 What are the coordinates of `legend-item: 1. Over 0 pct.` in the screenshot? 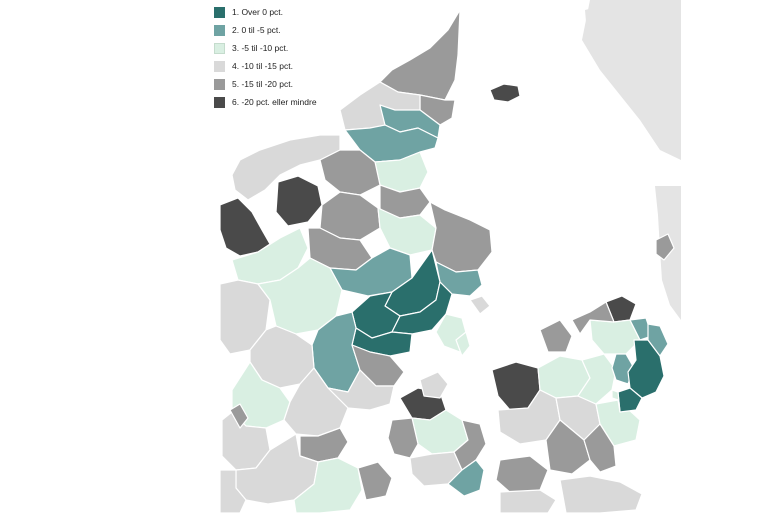 It's located at (294, 12).